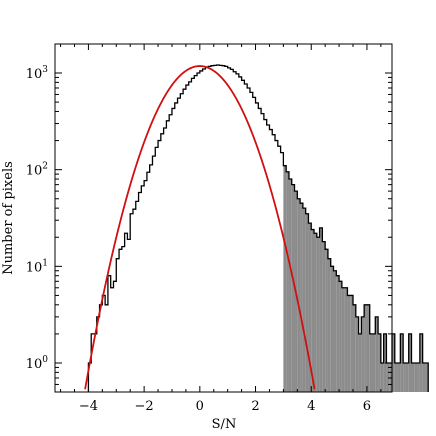  I want to click on x-axis-label: S/N, so click(224, 424).